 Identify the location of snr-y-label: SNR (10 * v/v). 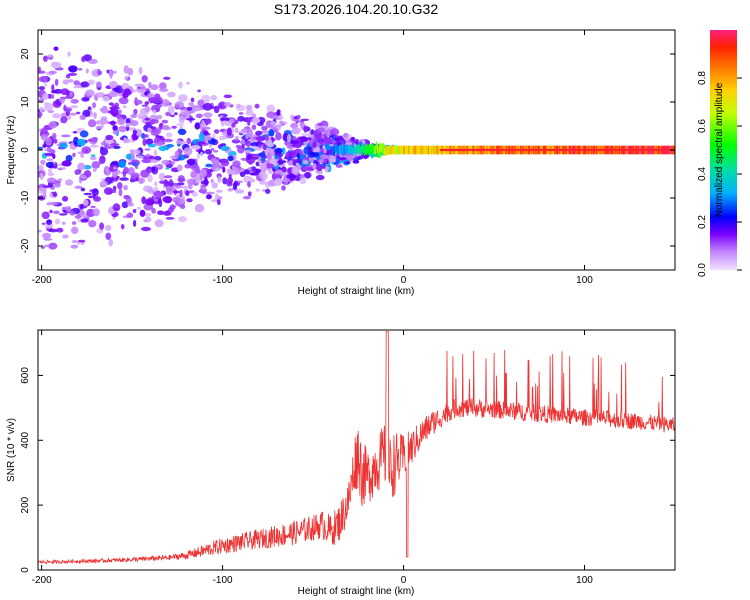
(11, 450).